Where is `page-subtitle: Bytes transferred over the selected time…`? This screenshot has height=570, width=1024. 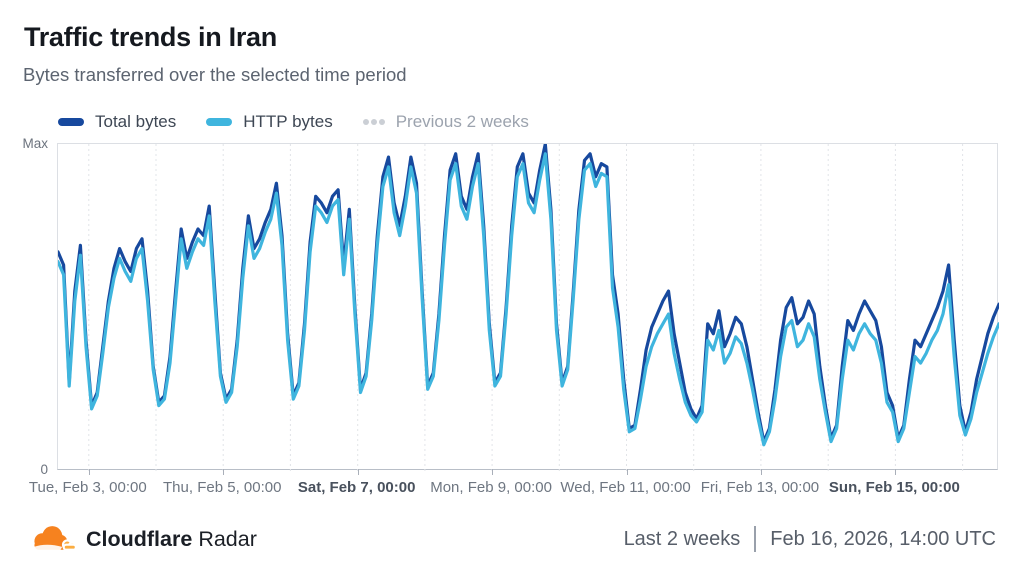 page-subtitle: Bytes transferred over the selected time… is located at coordinates (215, 74).